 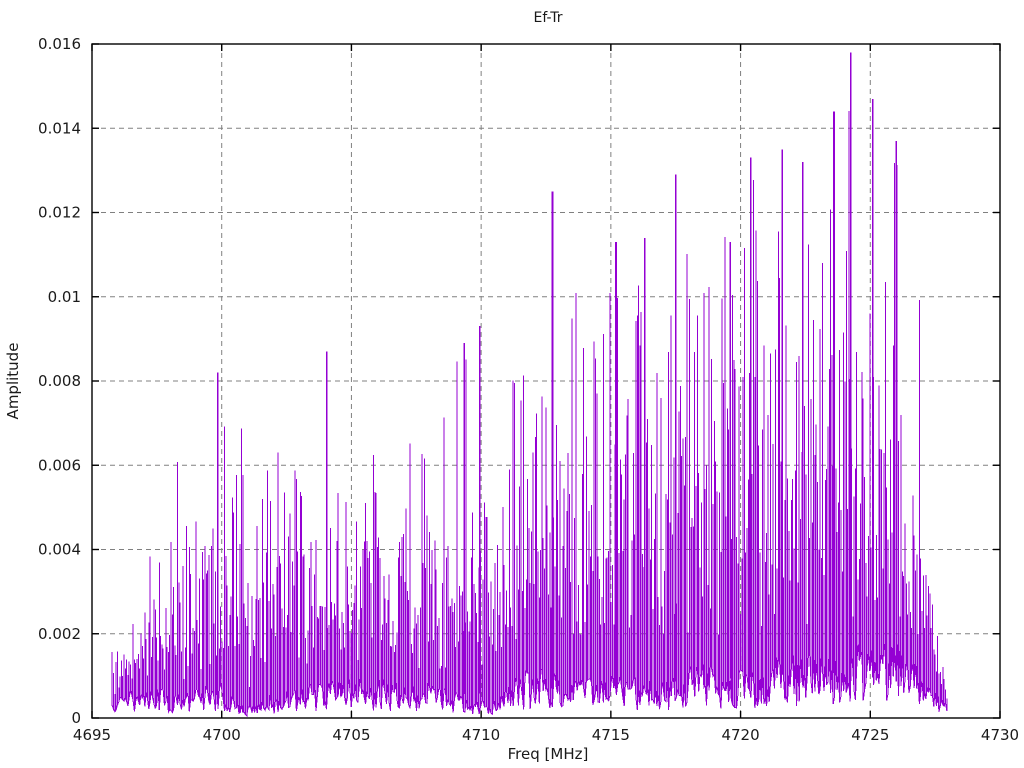 I want to click on x-tick-label: 4695, so click(x=92, y=735).